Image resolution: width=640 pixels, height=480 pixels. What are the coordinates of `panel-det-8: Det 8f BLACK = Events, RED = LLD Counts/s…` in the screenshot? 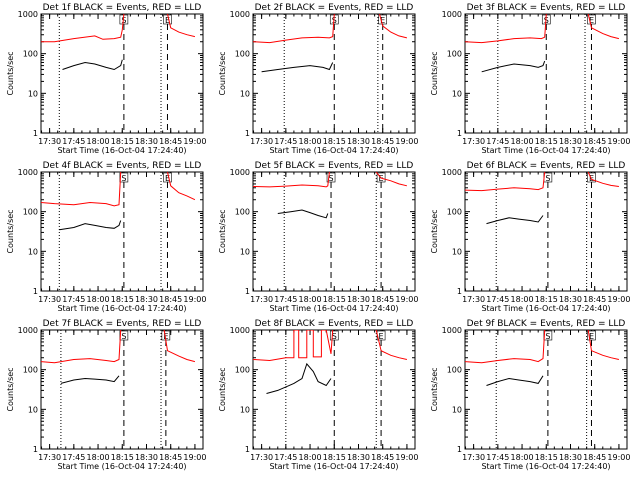 It's located at (318, 395).